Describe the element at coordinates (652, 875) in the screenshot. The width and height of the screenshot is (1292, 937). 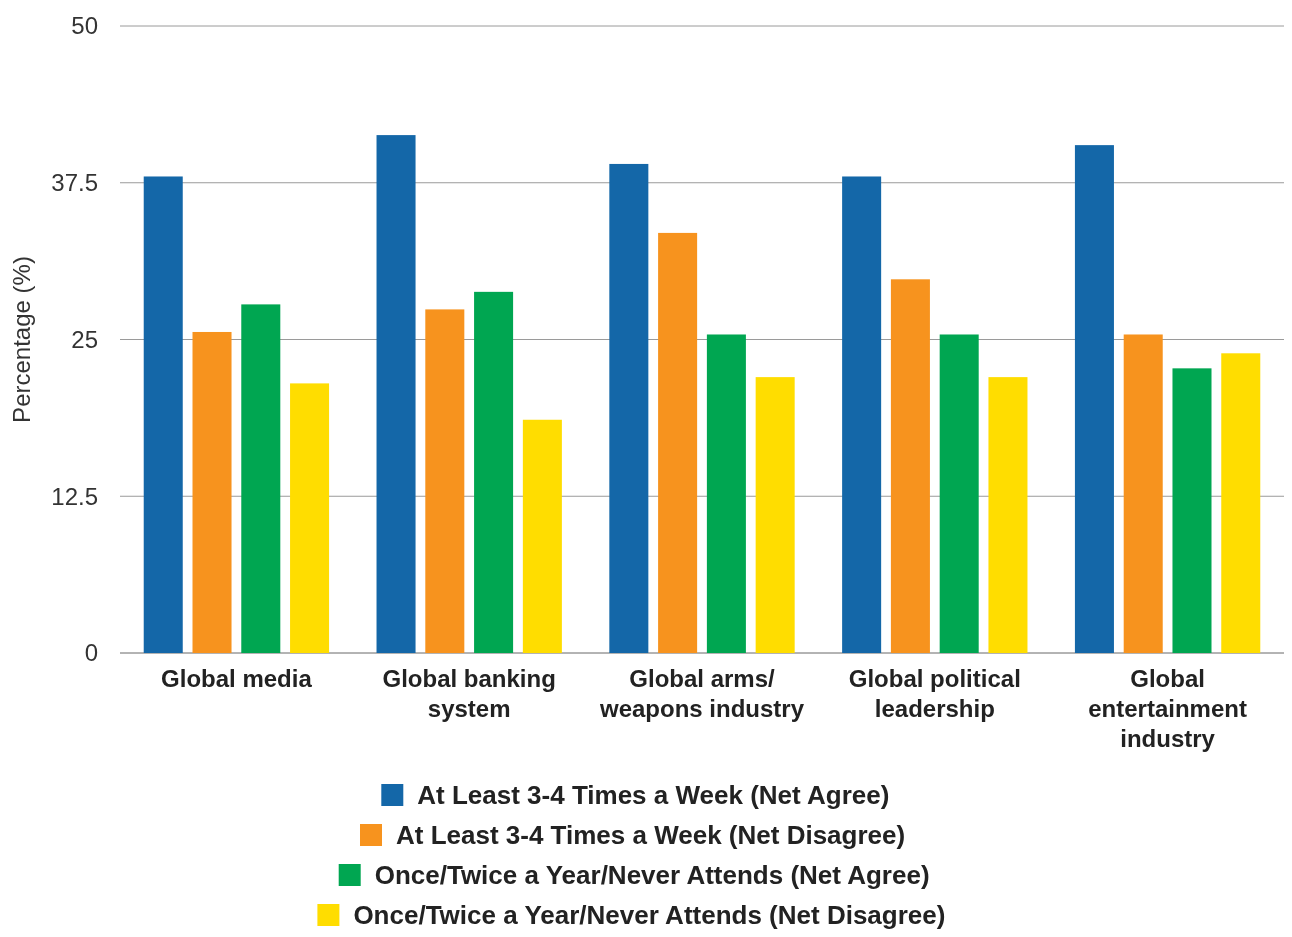
I see `legend-label: Once/Twice a Year/Never Attends (Net Agree)` at that location.